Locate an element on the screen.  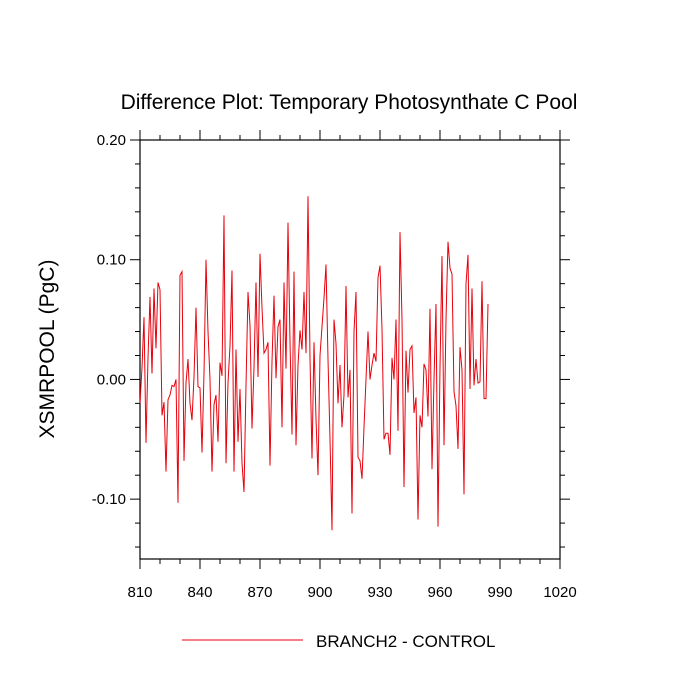
y-tick-label: 0.10 is located at coordinates (111, 260).